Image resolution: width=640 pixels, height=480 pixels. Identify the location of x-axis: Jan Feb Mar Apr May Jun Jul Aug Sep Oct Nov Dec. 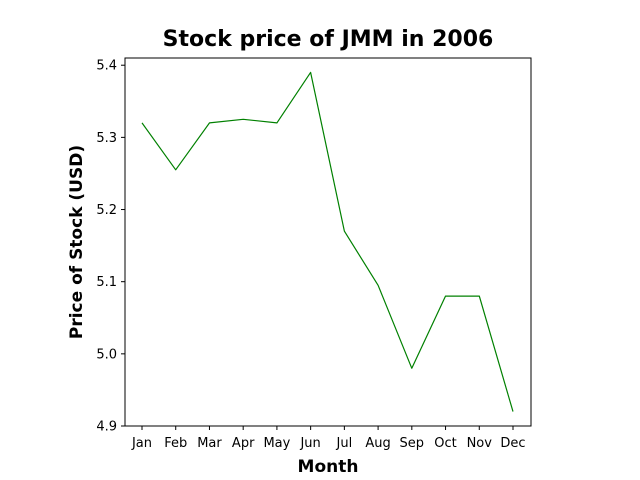
(328, 438).